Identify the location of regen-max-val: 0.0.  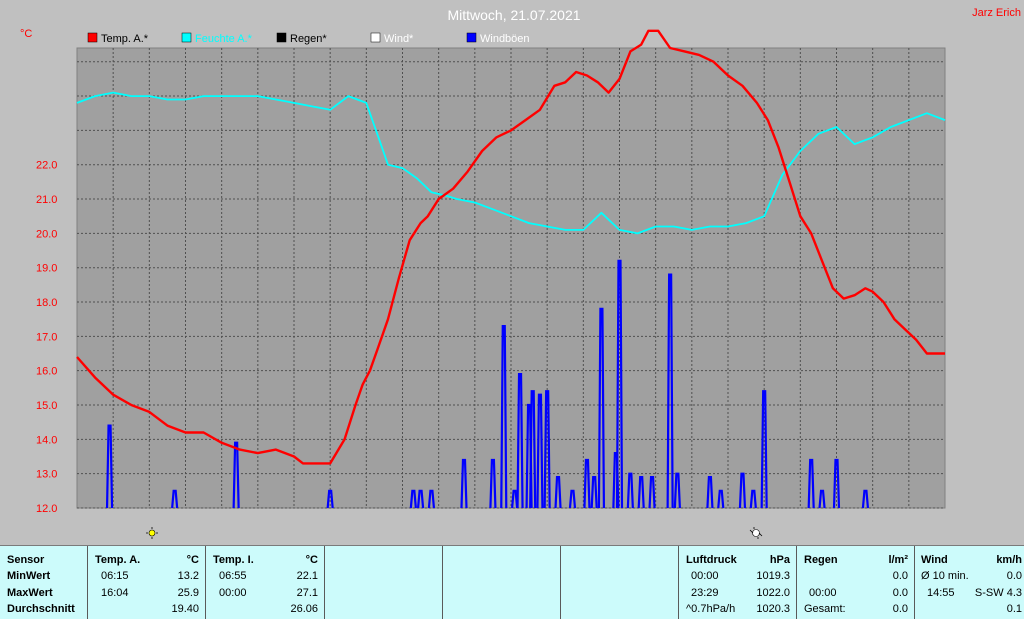
(900, 593).